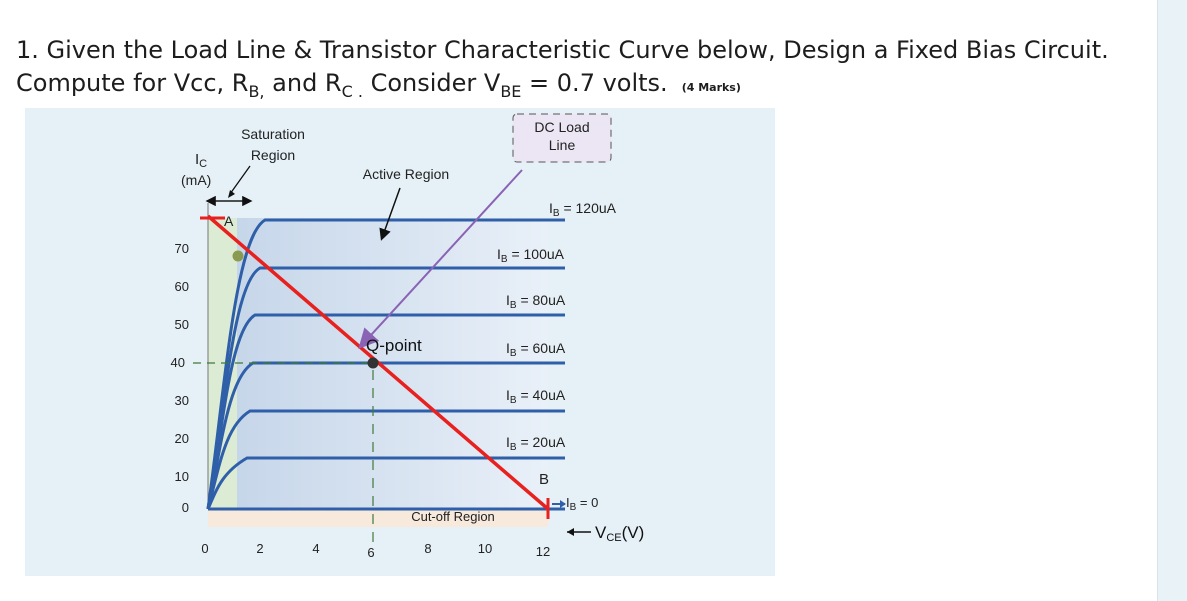  I want to click on dc-load-line-box, so click(562, 138).